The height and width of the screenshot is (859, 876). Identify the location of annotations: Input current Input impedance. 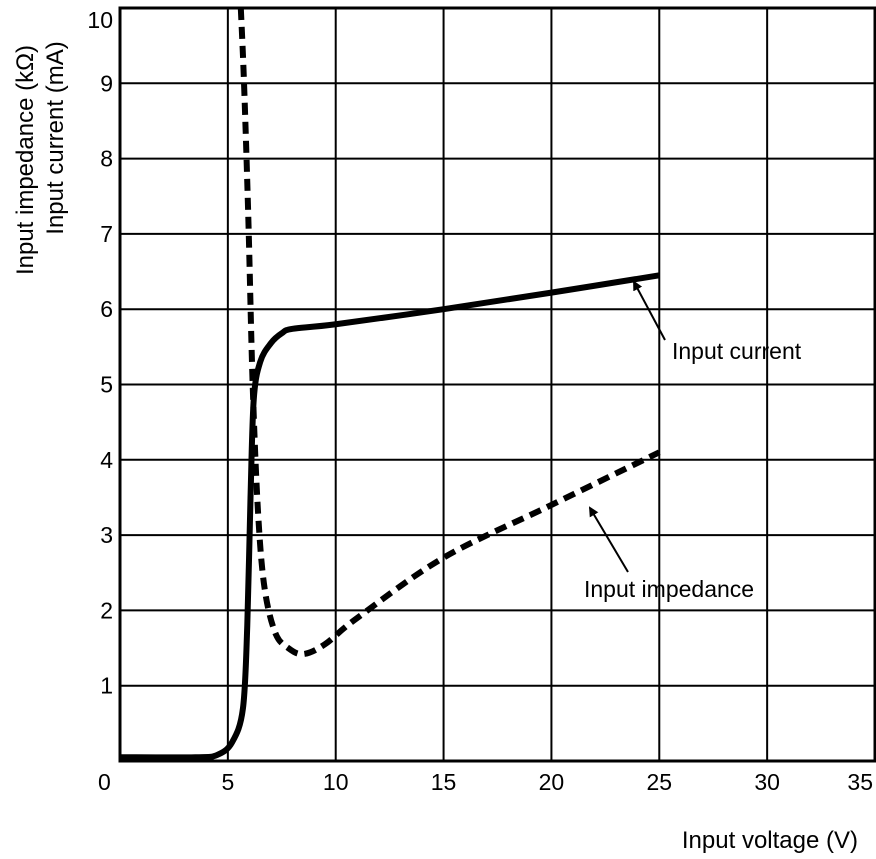
(693, 441).